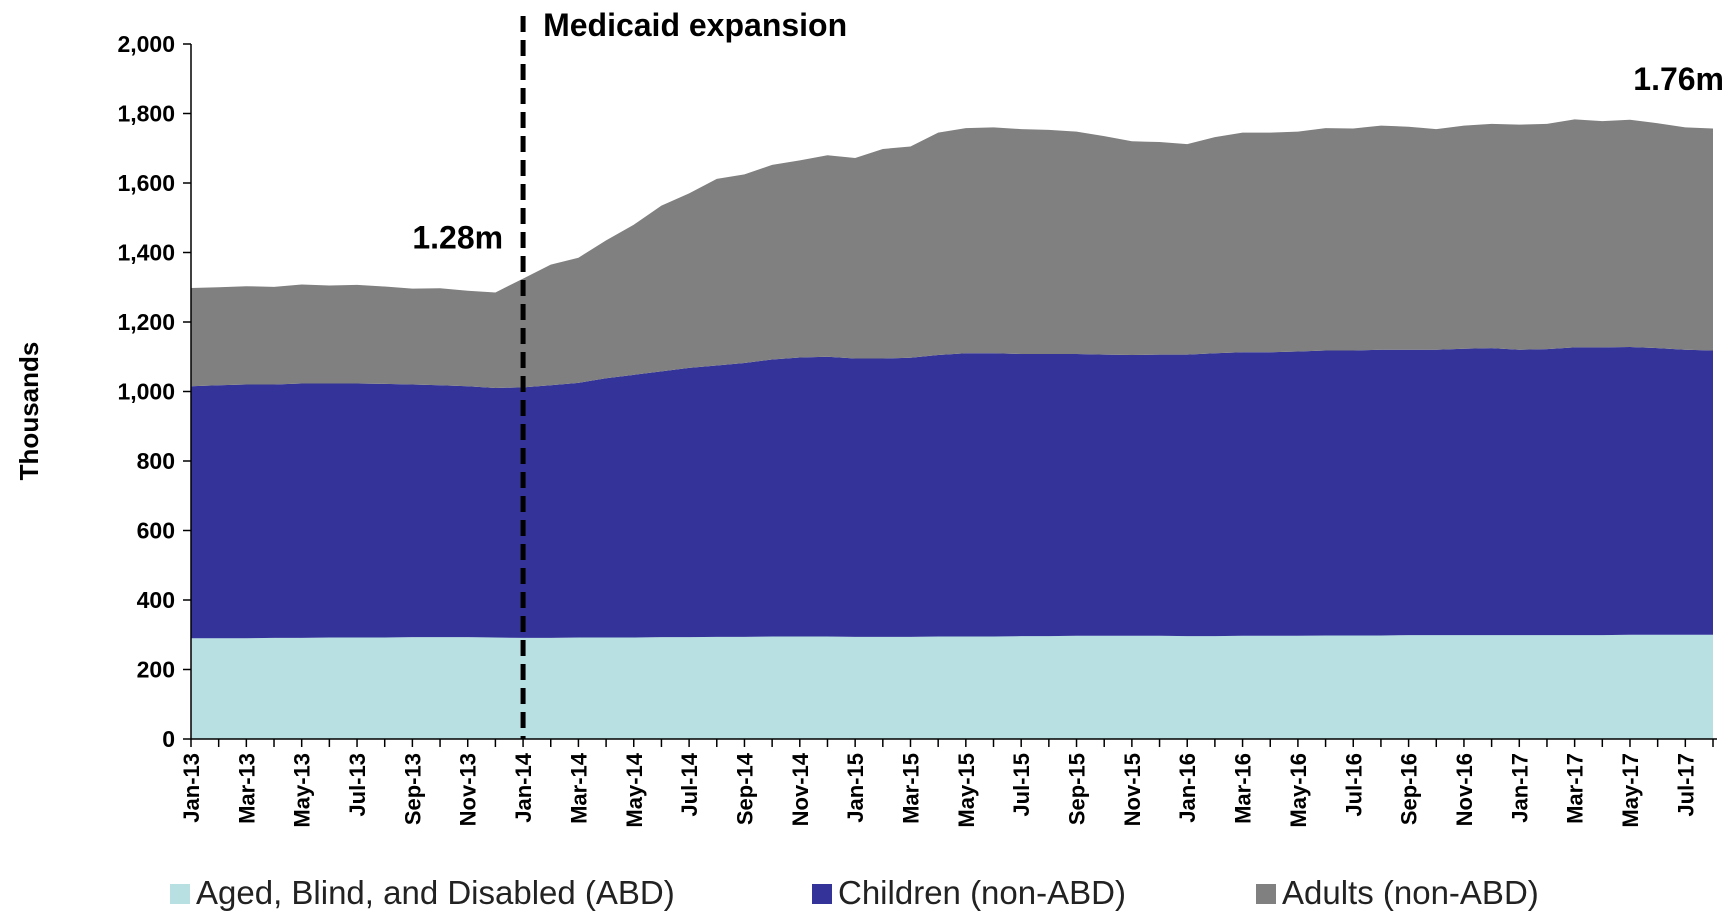 The height and width of the screenshot is (924, 1727). Describe the element at coordinates (1678, 79) in the screenshot. I see `annotation: 1.76m` at that location.